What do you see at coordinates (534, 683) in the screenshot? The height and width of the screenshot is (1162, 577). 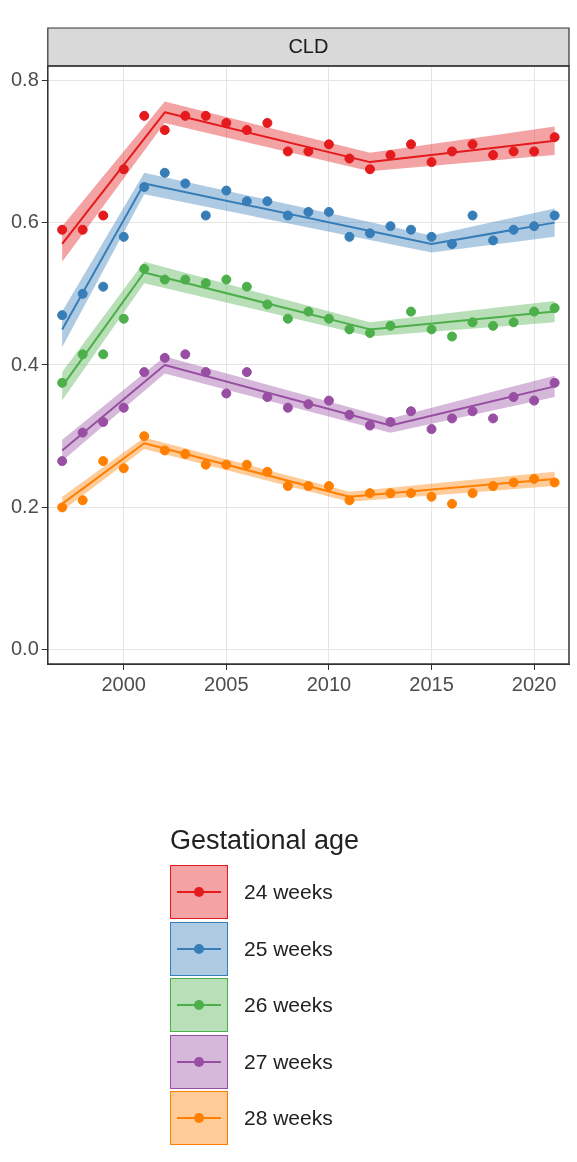 I see `x-tick-label: 2020` at bounding box center [534, 683].